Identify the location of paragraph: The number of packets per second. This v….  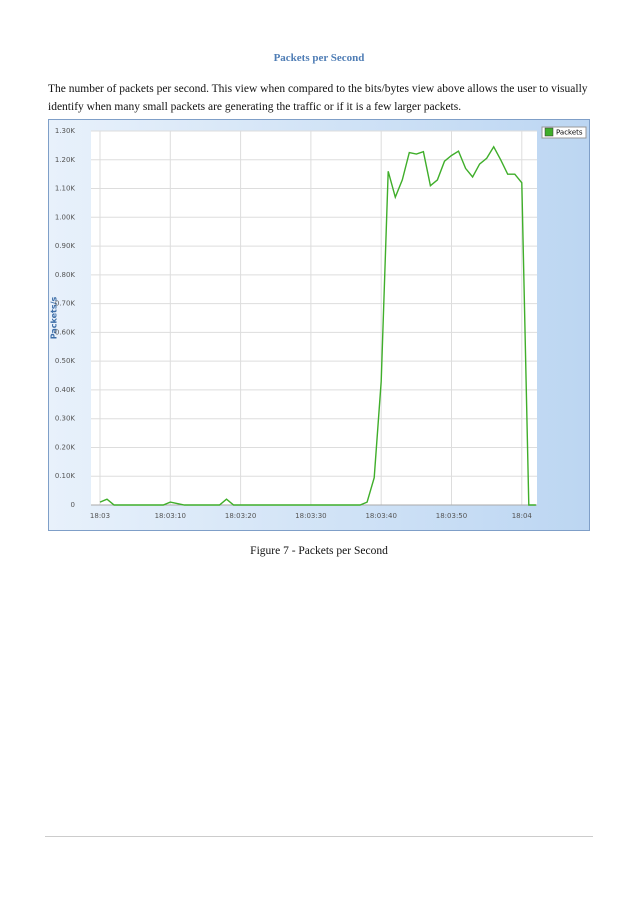
(318, 98).